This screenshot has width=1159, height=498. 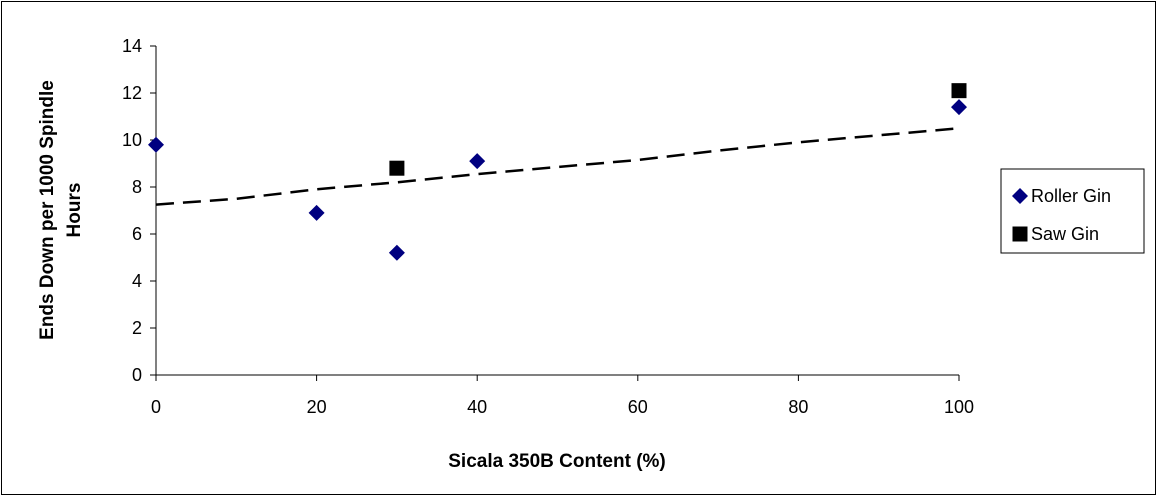 What do you see at coordinates (47, 210) in the screenshot?
I see `y-axis-title-line-1: Ends Down per 1000 Spindle` at bounding box center [47, 210].